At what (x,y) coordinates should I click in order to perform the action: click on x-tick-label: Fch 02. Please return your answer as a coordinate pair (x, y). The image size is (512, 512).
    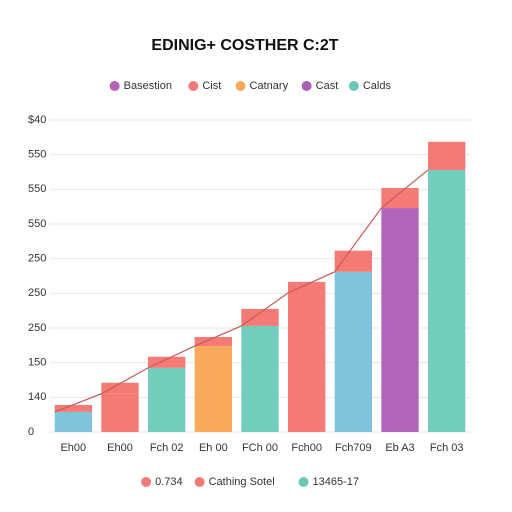
    Looking at the image, I should click on (167, 448).